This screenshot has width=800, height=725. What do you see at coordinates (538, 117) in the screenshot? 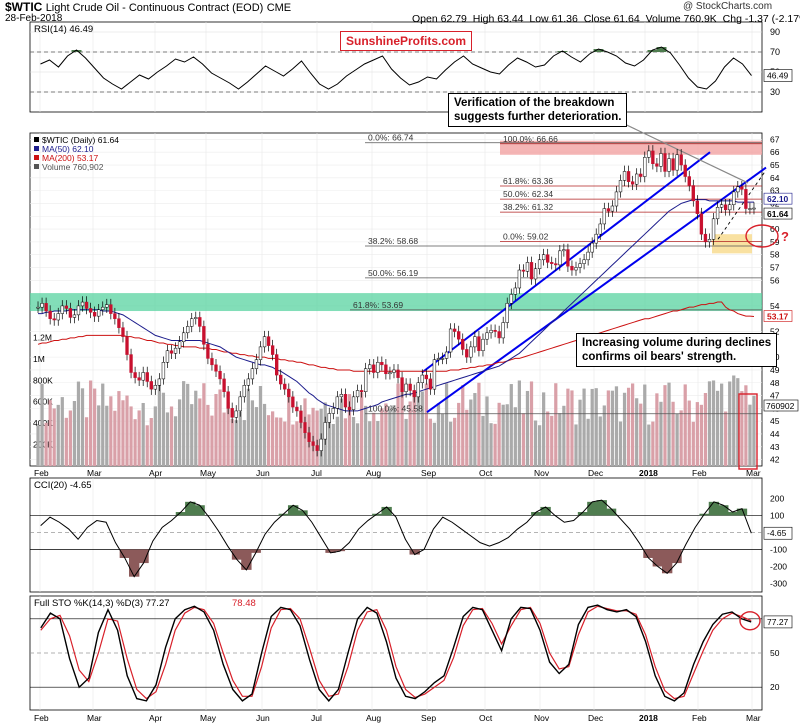
I see `breakdown-annotation-line2: suggests further deterioration.` at bounding box center [538, 117].